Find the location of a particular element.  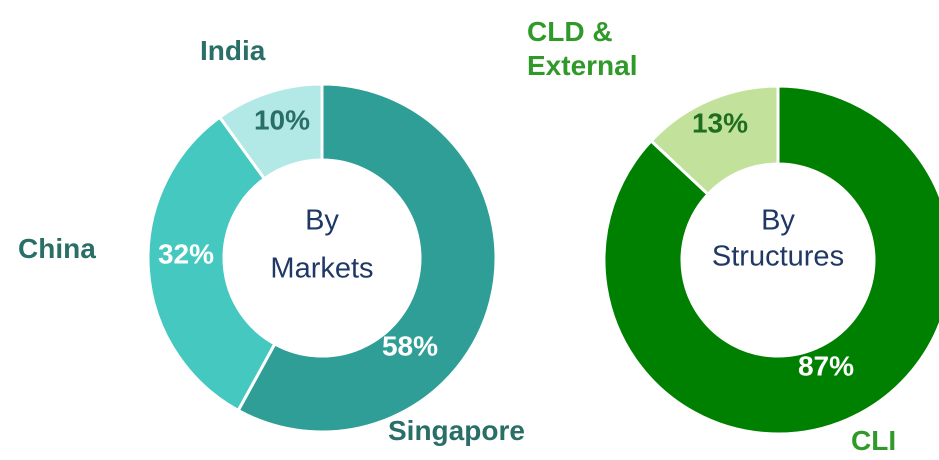

value-label: 58% is located at coordinates (410, 345).